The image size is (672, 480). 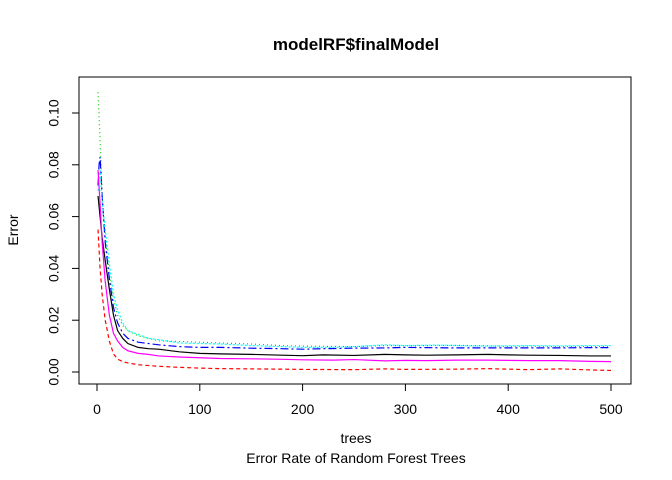 What do you see at coordinates (406, 409) in the screenshot?
I see `x-tick-label: 300` at bounding box center [406, 409].